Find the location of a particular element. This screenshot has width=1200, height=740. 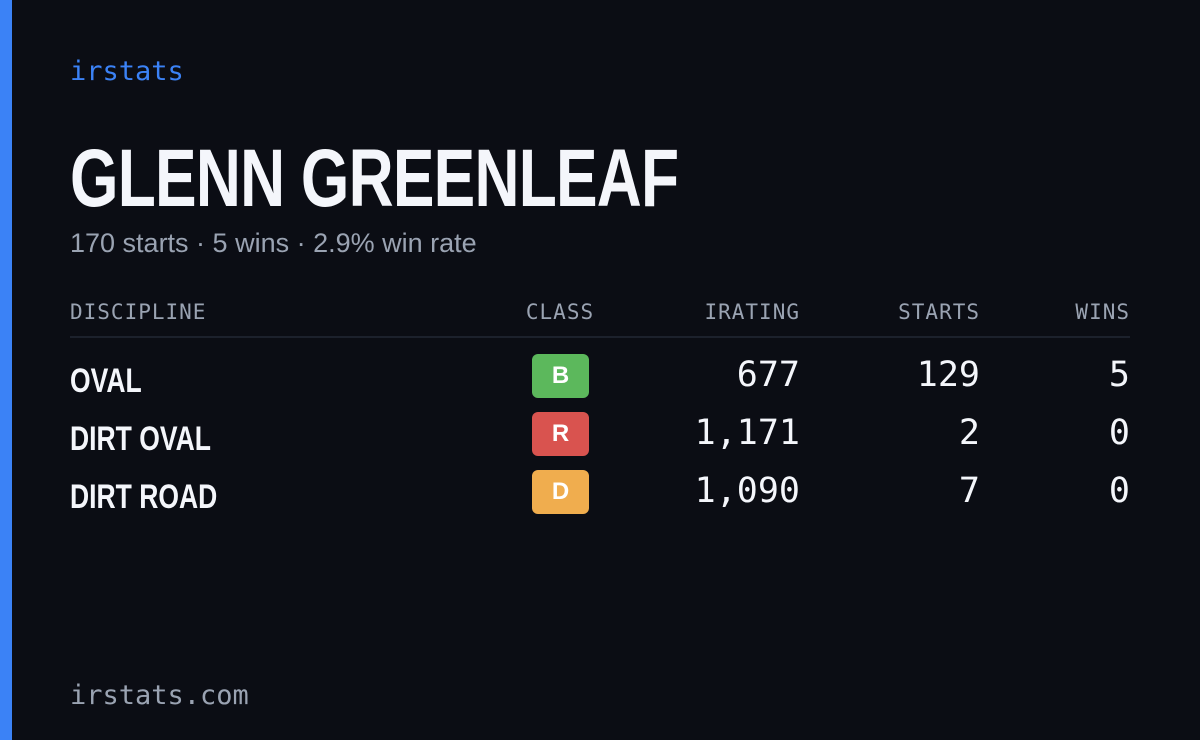

column-header: WINS is located at coordinates (1102, 312).